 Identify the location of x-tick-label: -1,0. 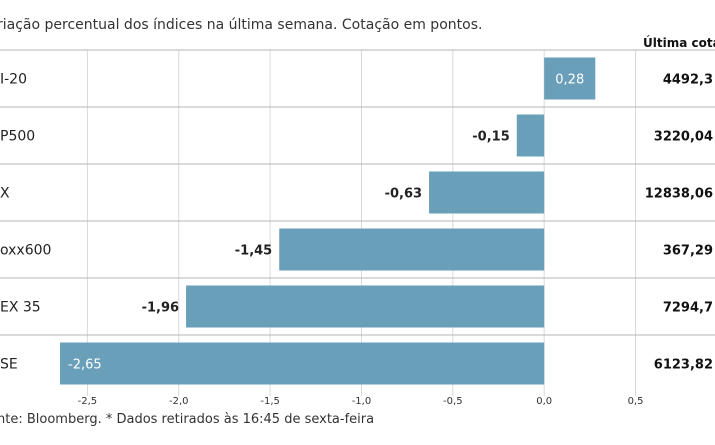
(362, 401).